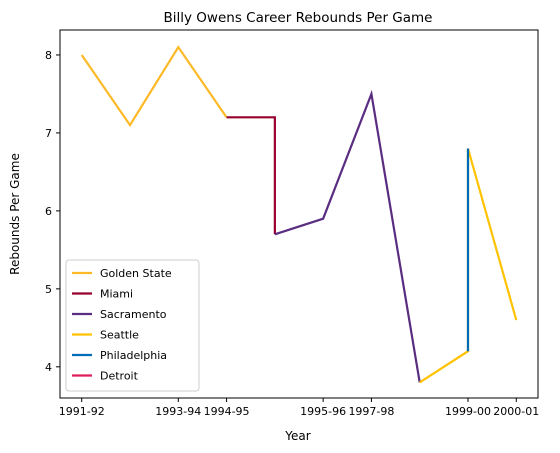  I want to click on x-tick-label: 1997-98, so click(371, 411).